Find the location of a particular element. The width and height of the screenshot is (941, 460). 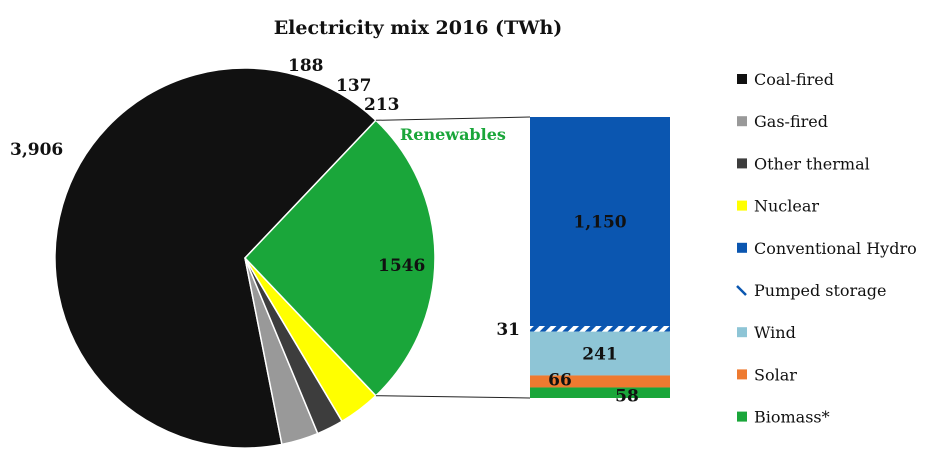

connector-line-top is located at coordinates (453, 118).